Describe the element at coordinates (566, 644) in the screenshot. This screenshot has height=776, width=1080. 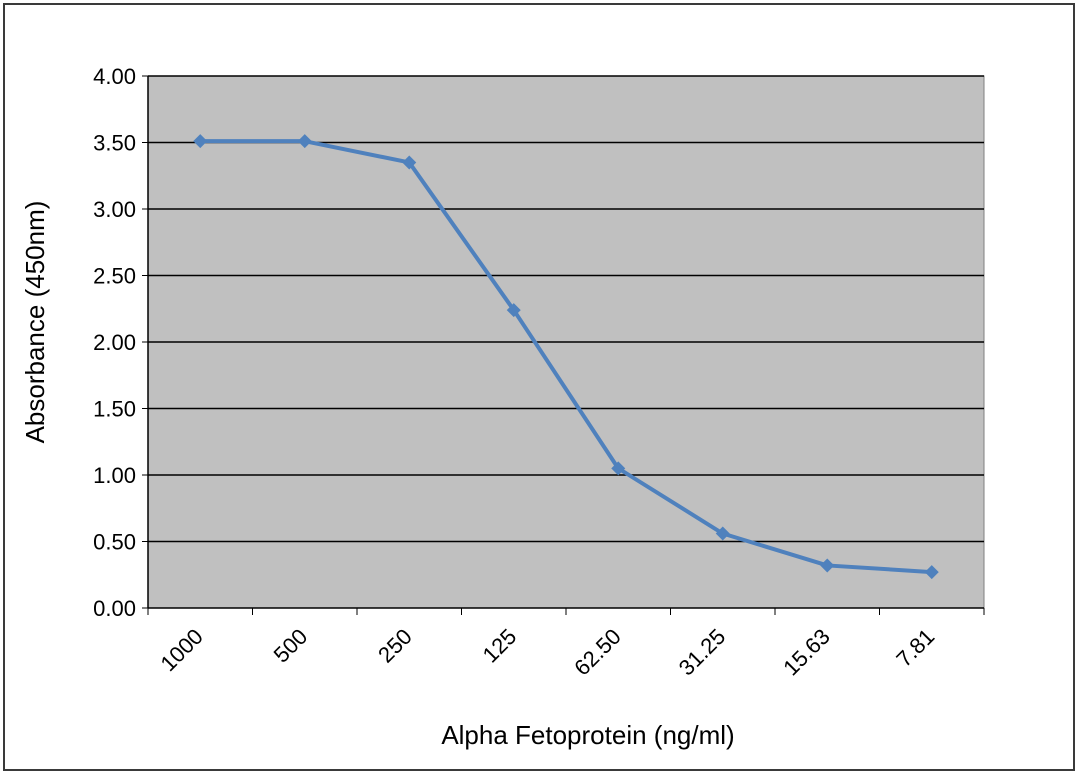
I see `x-axis: 1000 500 250 125 62.50 31.25 15.63 7.81` at that location.